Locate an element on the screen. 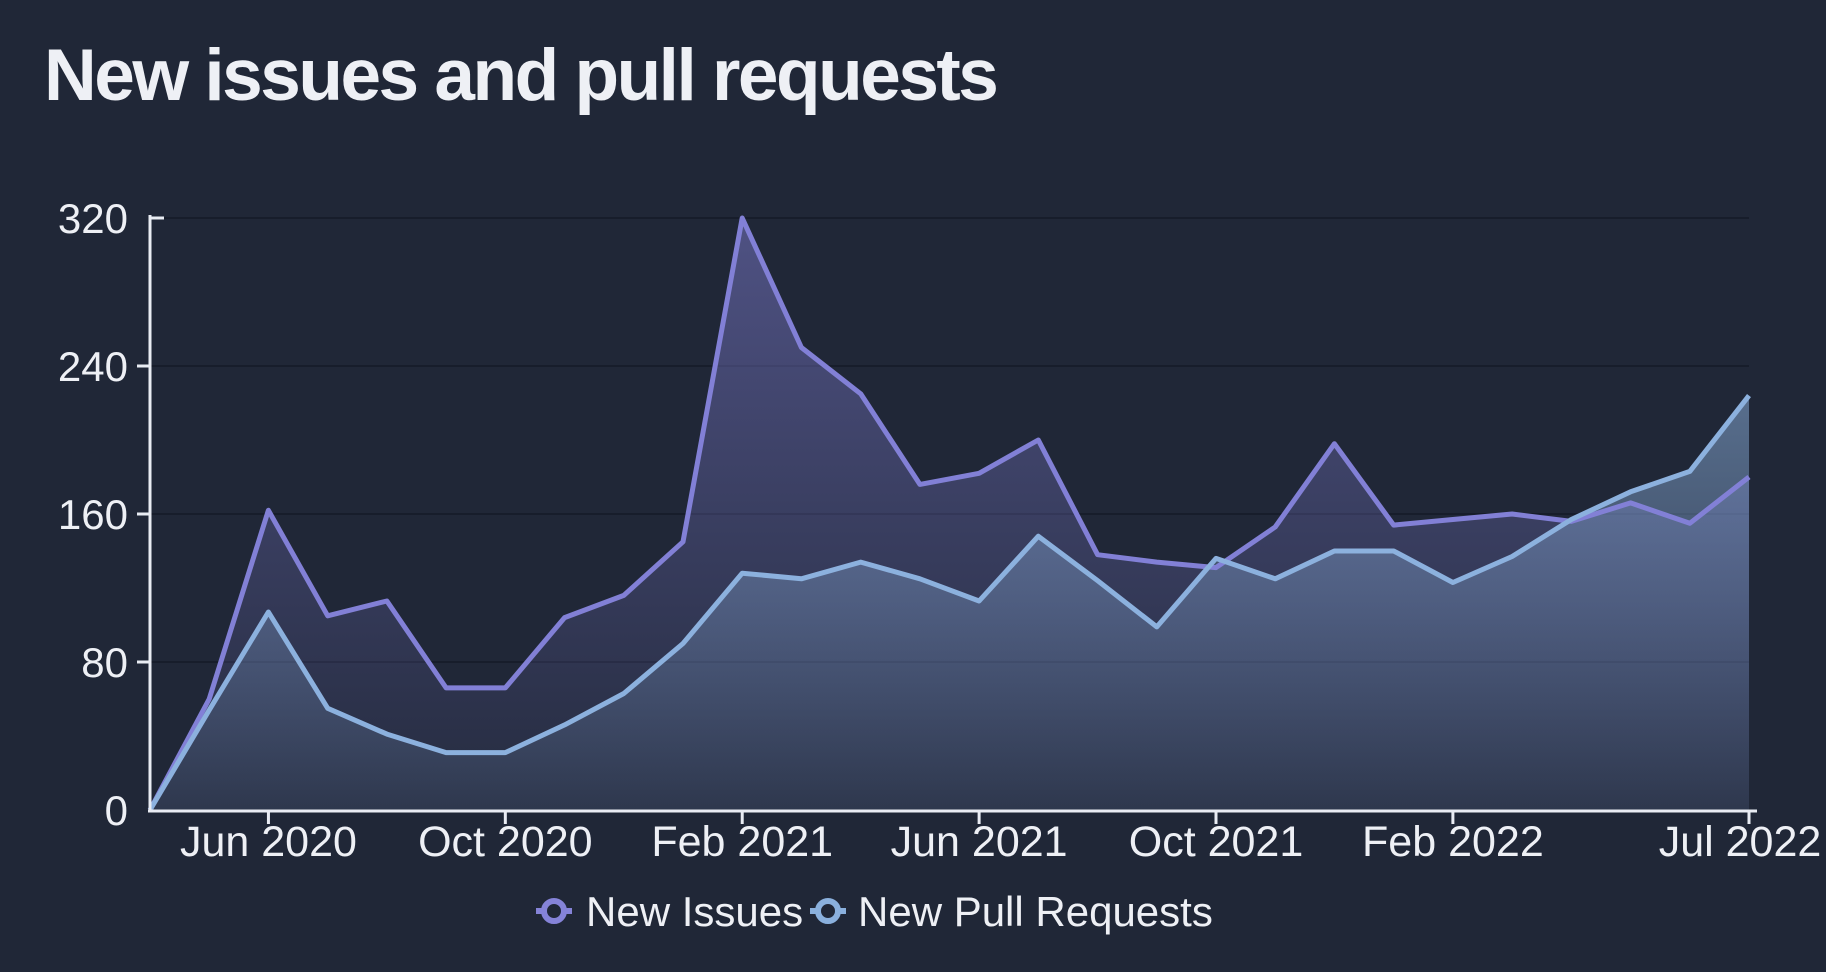 The height and width of the screenshot is (972, 1826). legend-label-new-issues: New Issues is located at coordinates (694, 911).